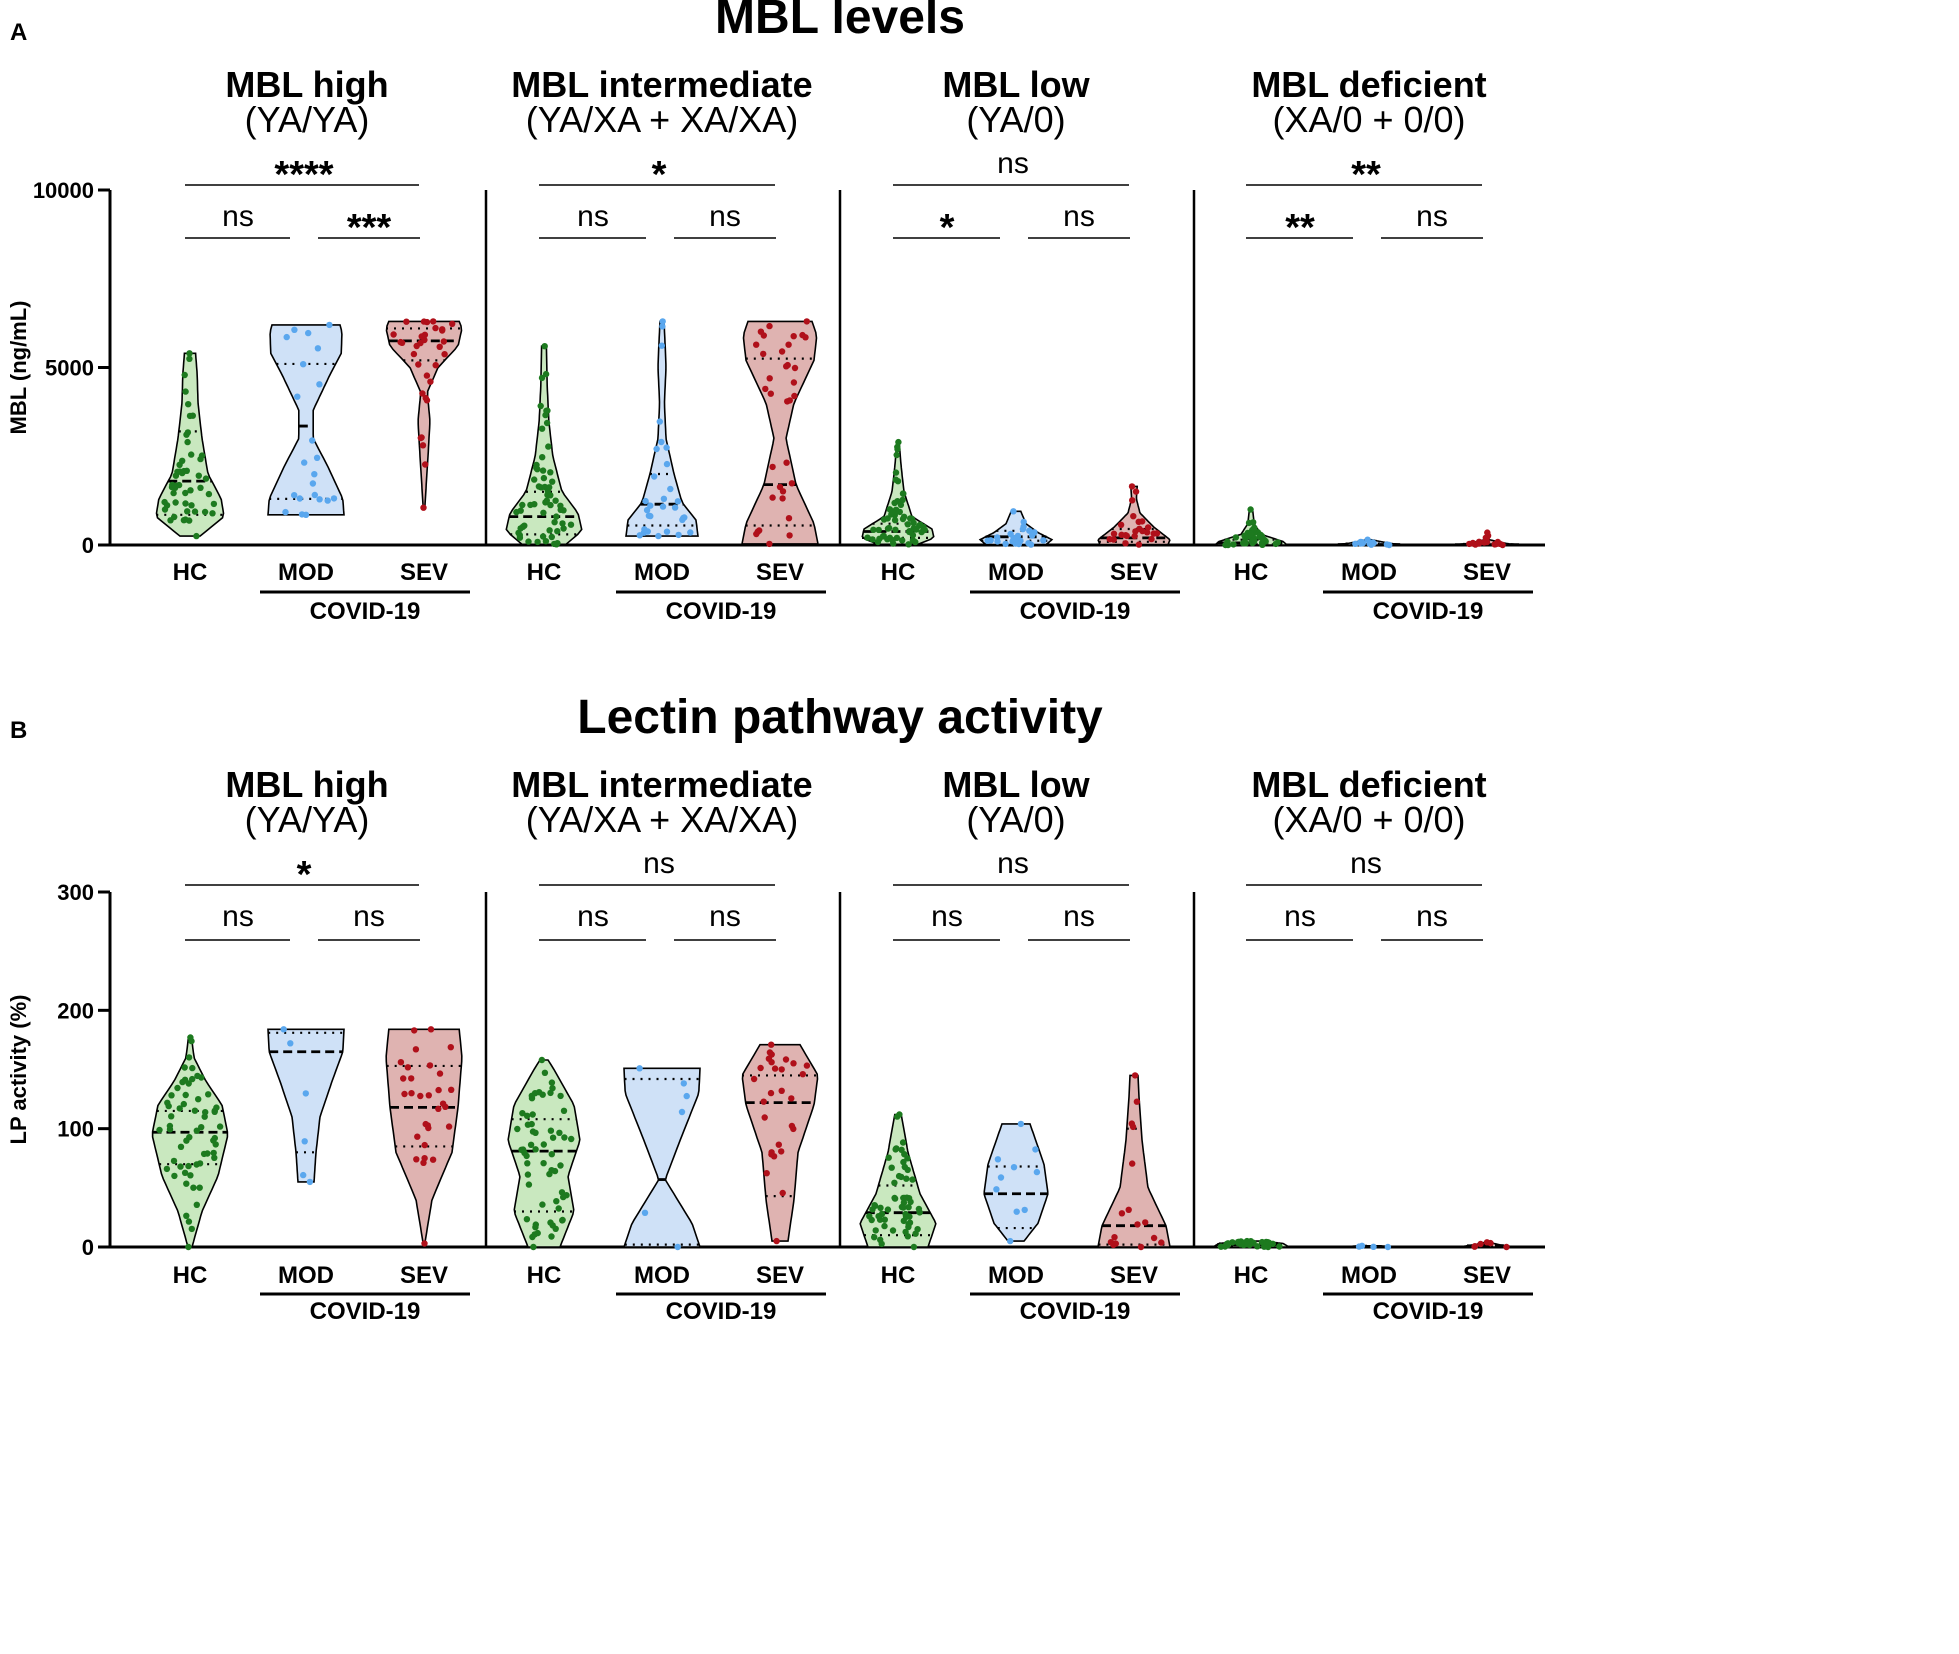 This screenshot has width=1959, height=1654. Describe the element at coordinates (75, 1129) in the screenshot. I see `y-tick-label: 100` at that location.